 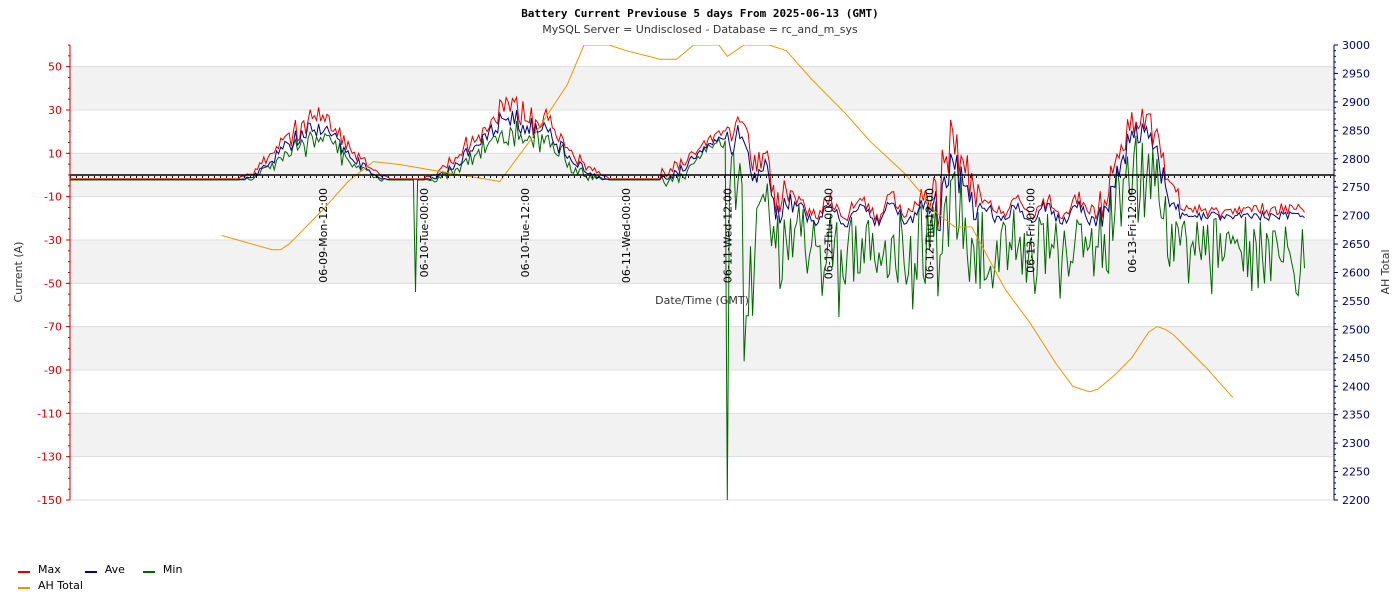 I want to click on y2-tick-label: 2550, so click(x=1356, y=301).